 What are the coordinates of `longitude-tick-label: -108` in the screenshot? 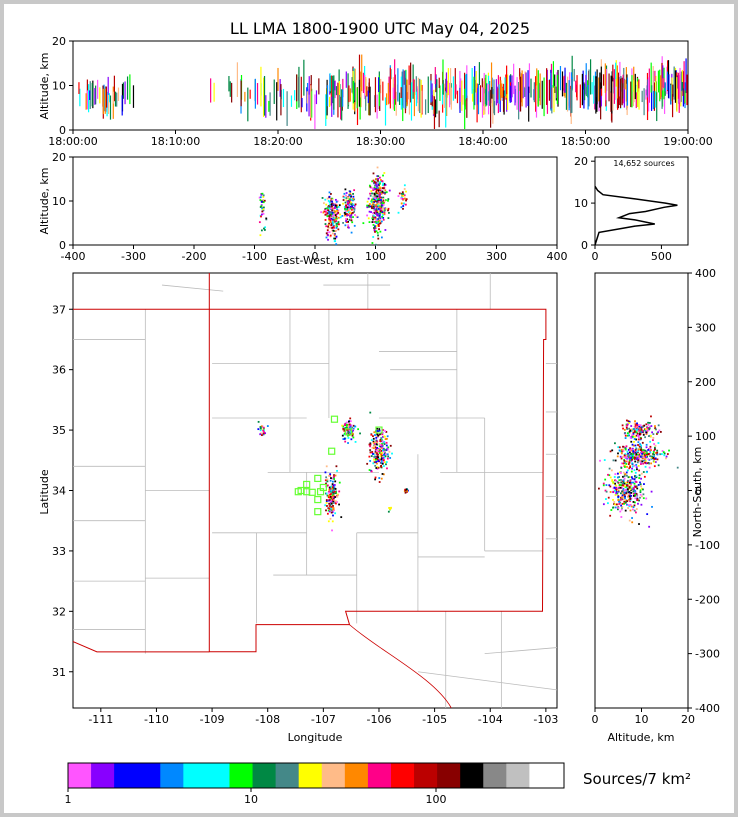 It's located at (267, 719).